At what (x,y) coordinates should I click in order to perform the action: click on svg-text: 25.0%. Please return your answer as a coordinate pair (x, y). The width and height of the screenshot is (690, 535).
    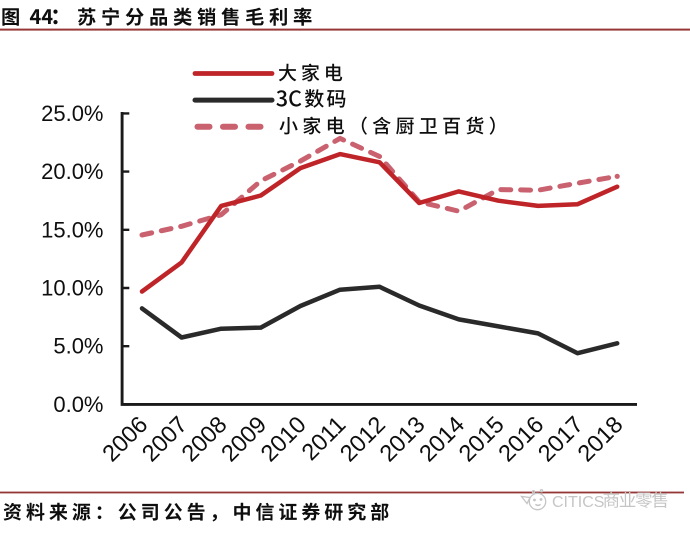
    Looking at the image, I should click on (72, 113).